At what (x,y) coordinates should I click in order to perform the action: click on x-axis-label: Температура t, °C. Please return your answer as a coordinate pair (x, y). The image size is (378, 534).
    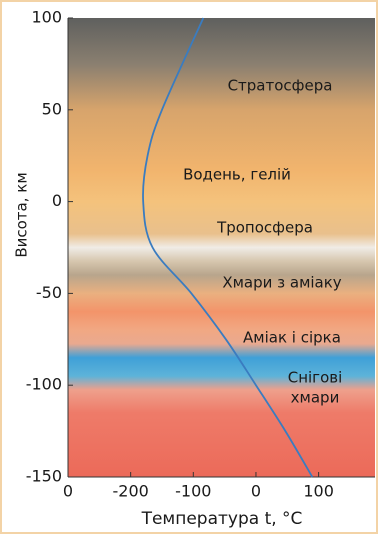
    Looking at the image, I should click on (222, 519).